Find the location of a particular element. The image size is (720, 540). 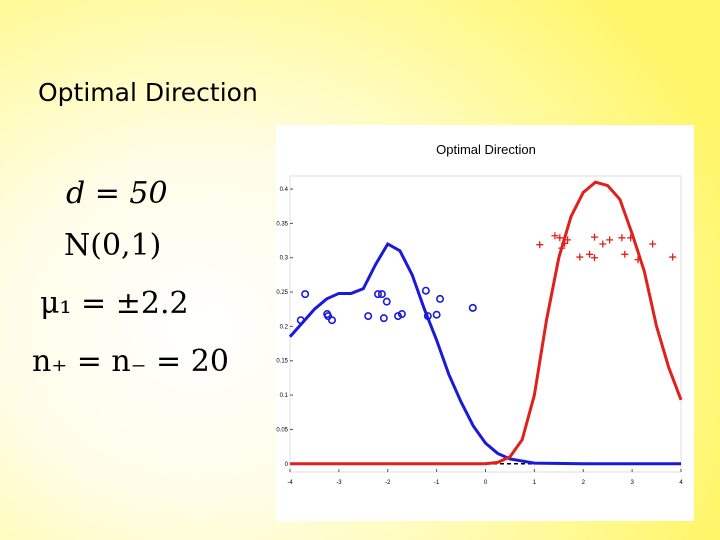

x-tick-label: 2 is located at coordinates (584, 483).